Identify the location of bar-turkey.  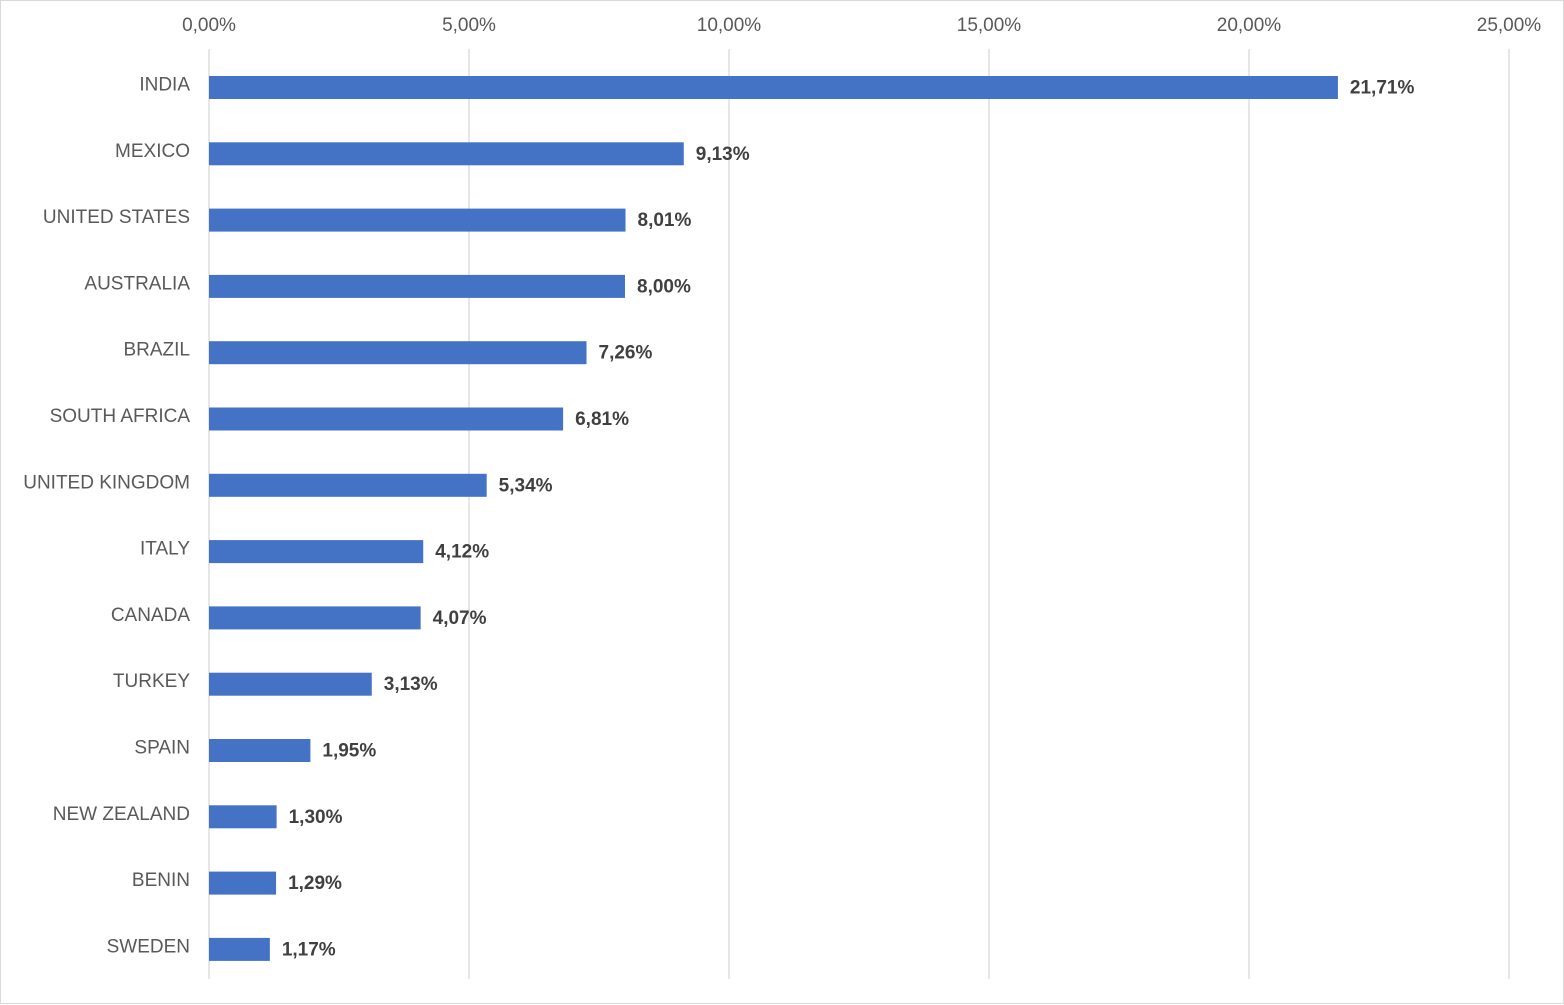
(290, 684).